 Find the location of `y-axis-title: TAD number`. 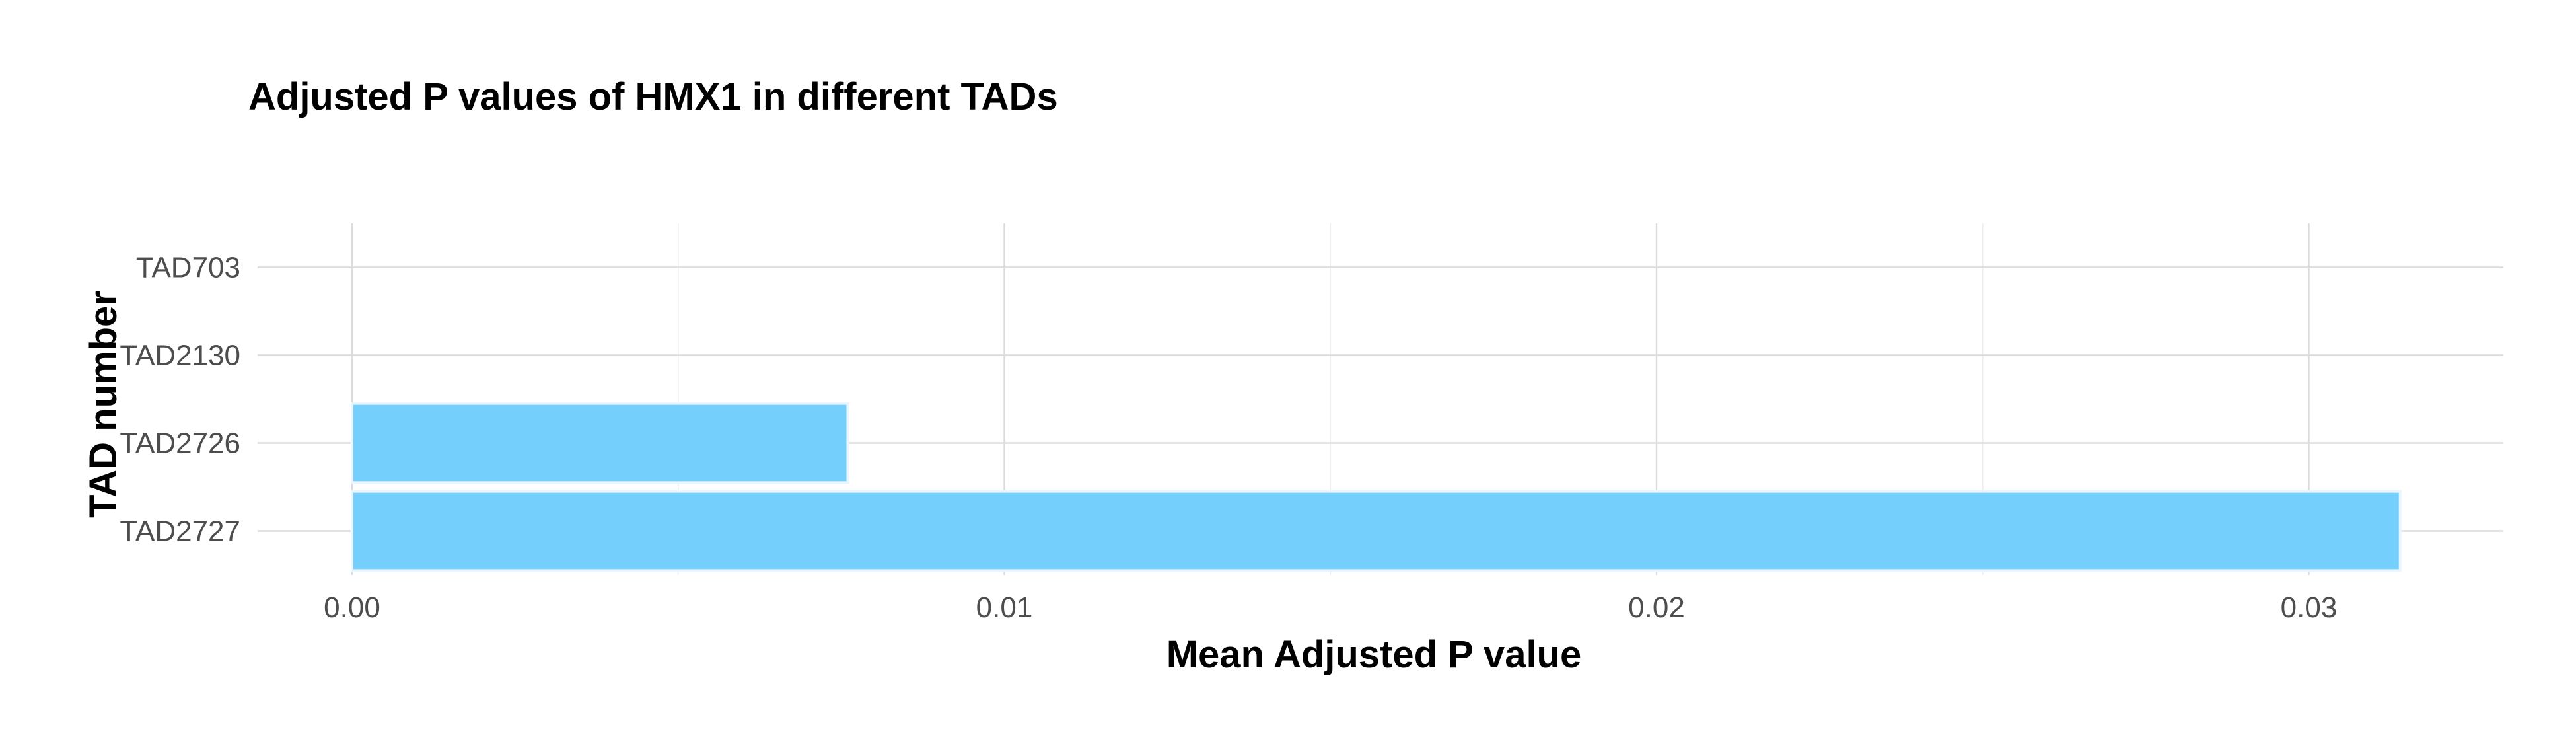

y-axis-title: TAD number is located at coordinates (104, 404).